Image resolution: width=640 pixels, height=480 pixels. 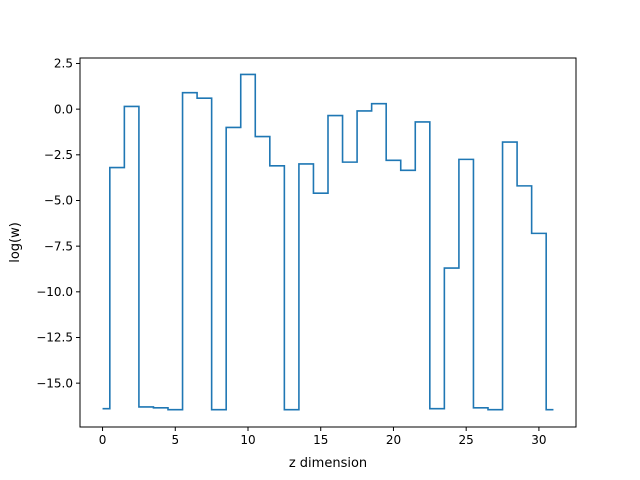 What do you see at coordinates (54, 383) in the screenshot?
I see `y-tick-label: −15.0` at bounding box center [54, 383].